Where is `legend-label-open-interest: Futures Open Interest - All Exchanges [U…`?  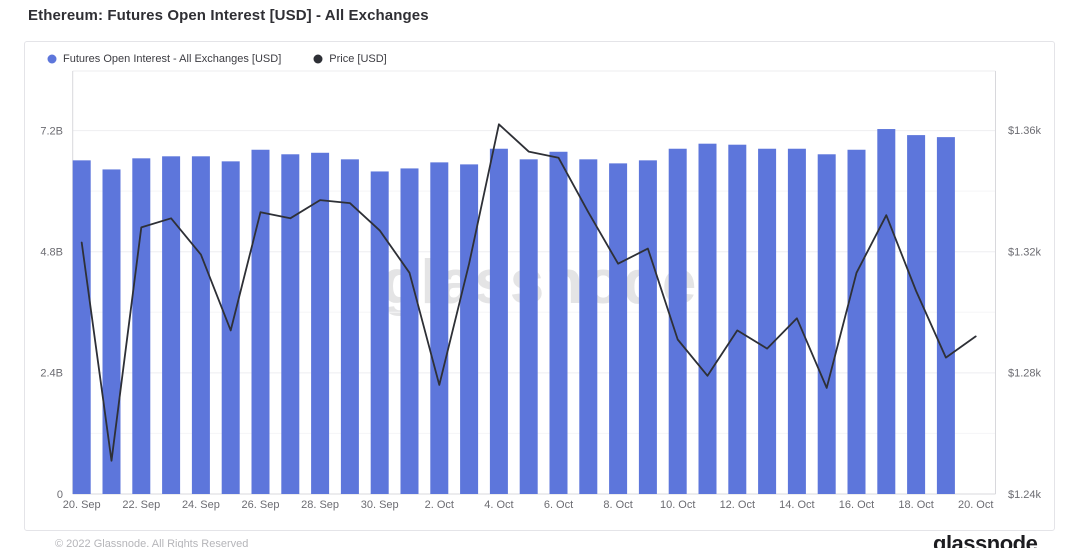 legend-label-open-interest: Futures Open Interest - All Exchanges [U… is located at coordinates (172, 59).